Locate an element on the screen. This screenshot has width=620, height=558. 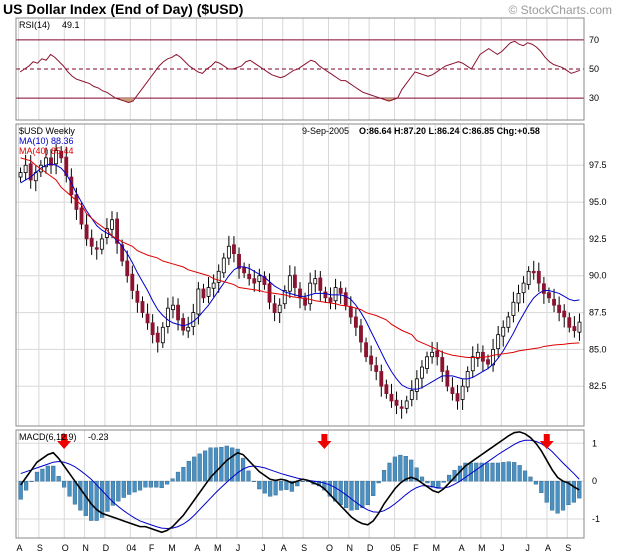
price-tick-label: 85.0 is located at coordinates (598, 349).